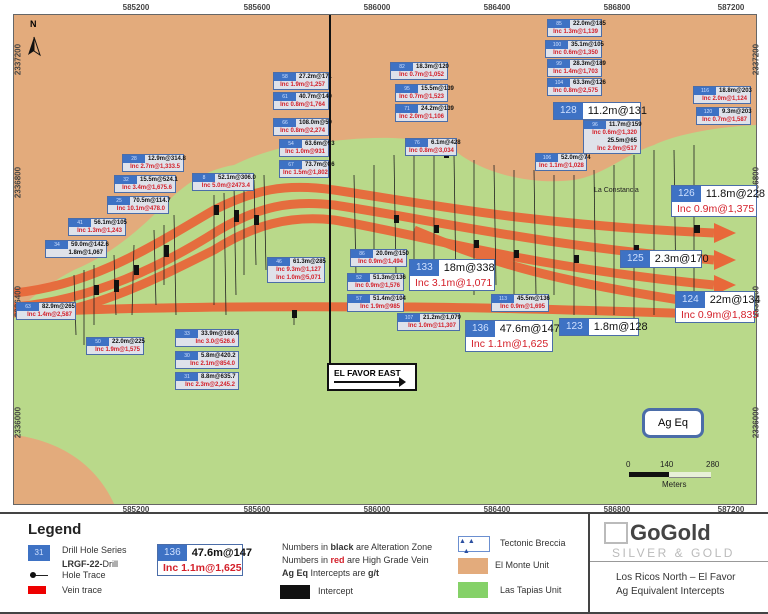 The image size is (768, 614). I want to click on intercept-label: 99 28.3m@189 Inc 1.4m@1,703, so click(576, 68).